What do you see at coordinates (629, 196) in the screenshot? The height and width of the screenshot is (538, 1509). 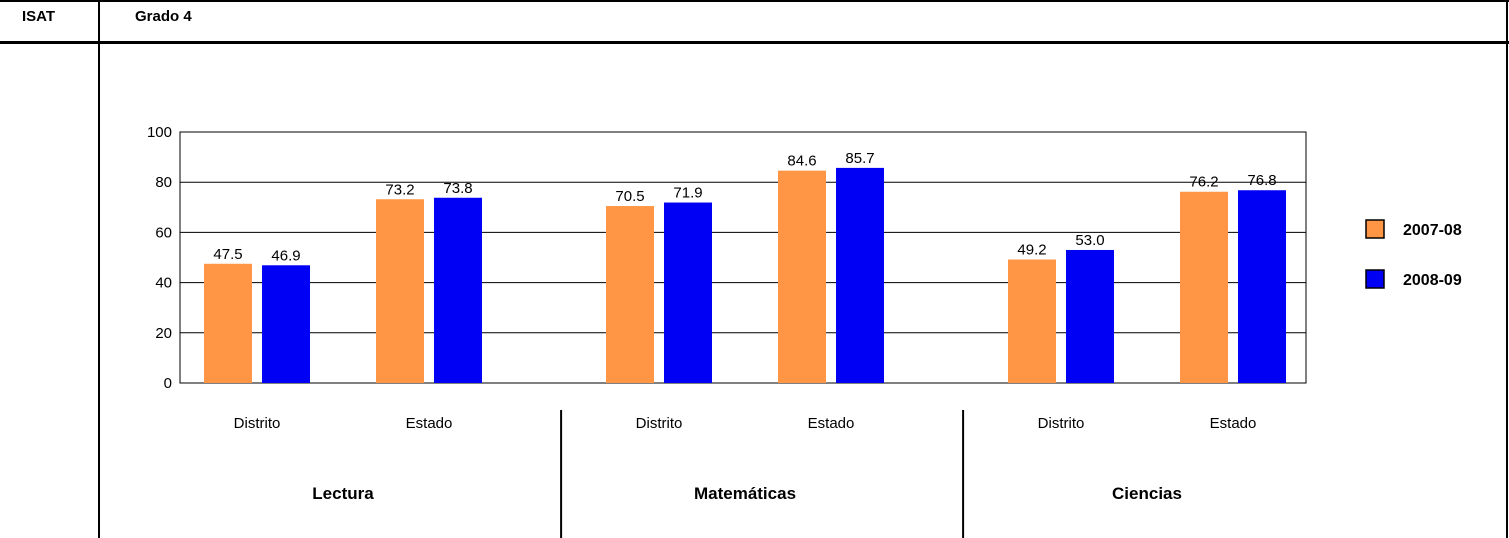 I see `data-label: 70.5` at bounding box center [629, 196].